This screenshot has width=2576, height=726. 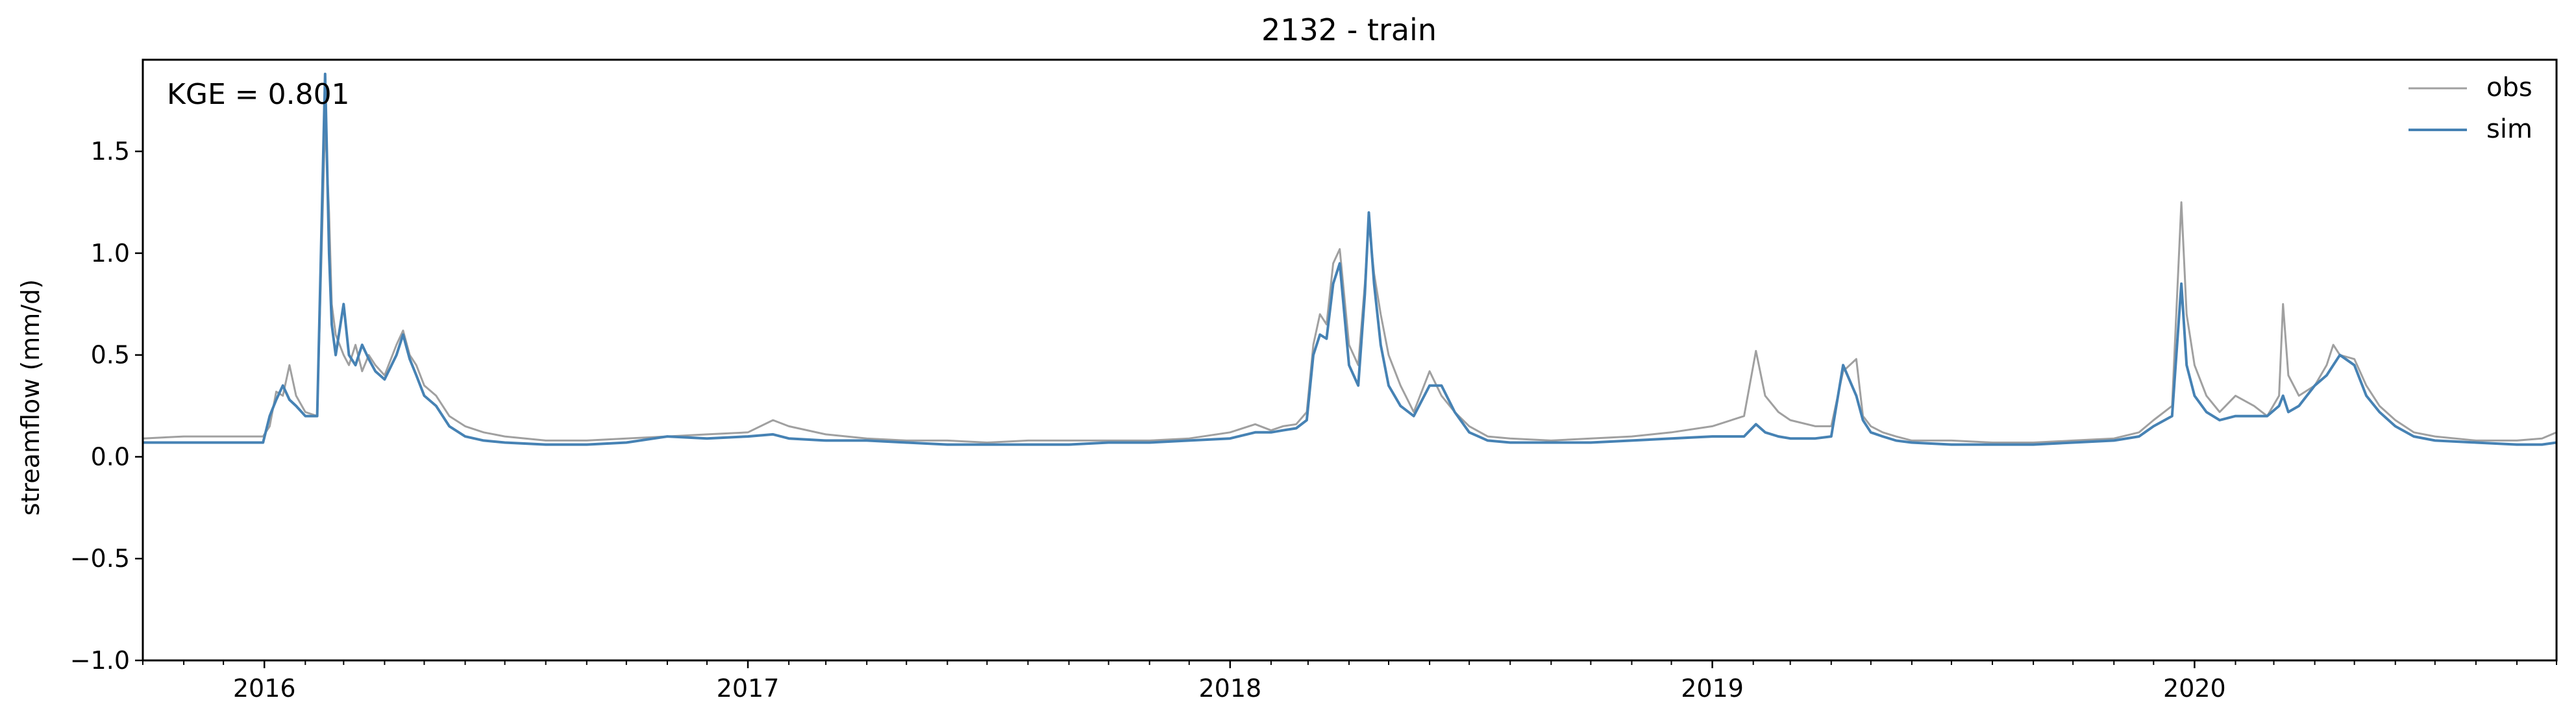 What do you see at coordinates (110, 151) in the screenshot?
I see `y-tick-label: 1.5` at bounding box center [110, 151].